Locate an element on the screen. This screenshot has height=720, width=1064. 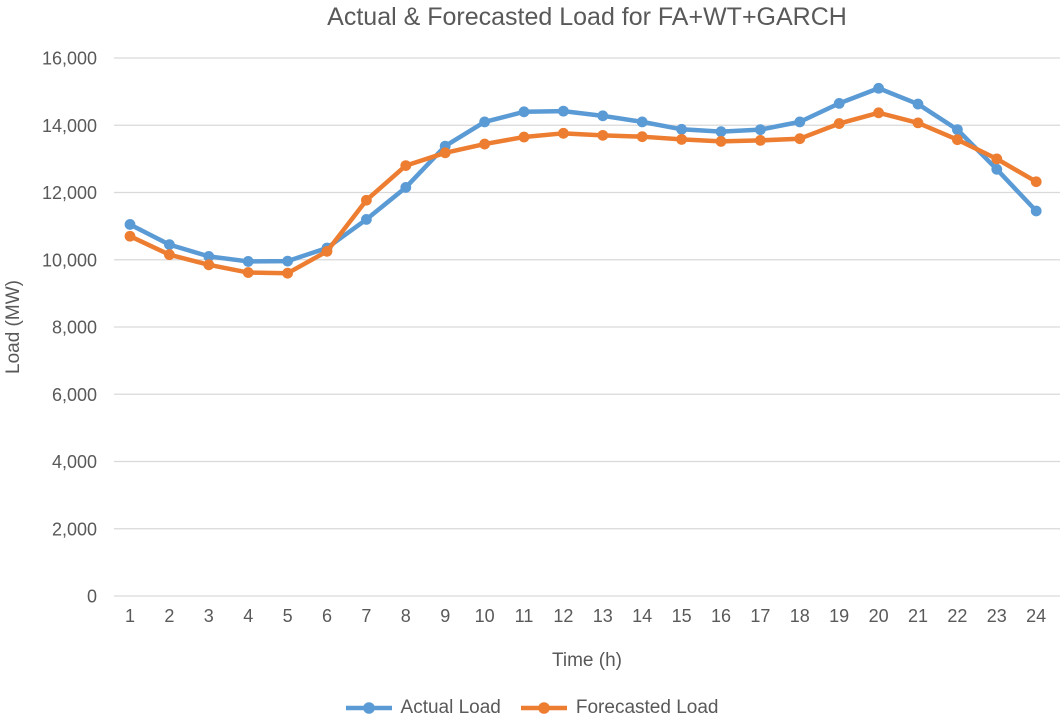
y-tick-label: 8,000 is located at coordinates (74, 328).